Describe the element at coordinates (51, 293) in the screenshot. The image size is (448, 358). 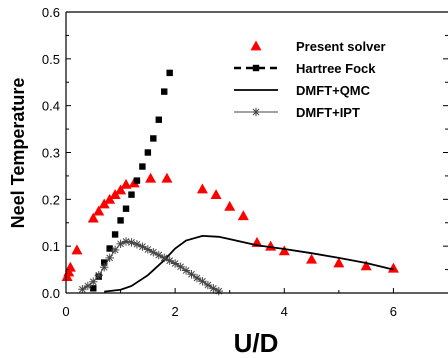
I see `y-tick-label: 0.0` at that location.